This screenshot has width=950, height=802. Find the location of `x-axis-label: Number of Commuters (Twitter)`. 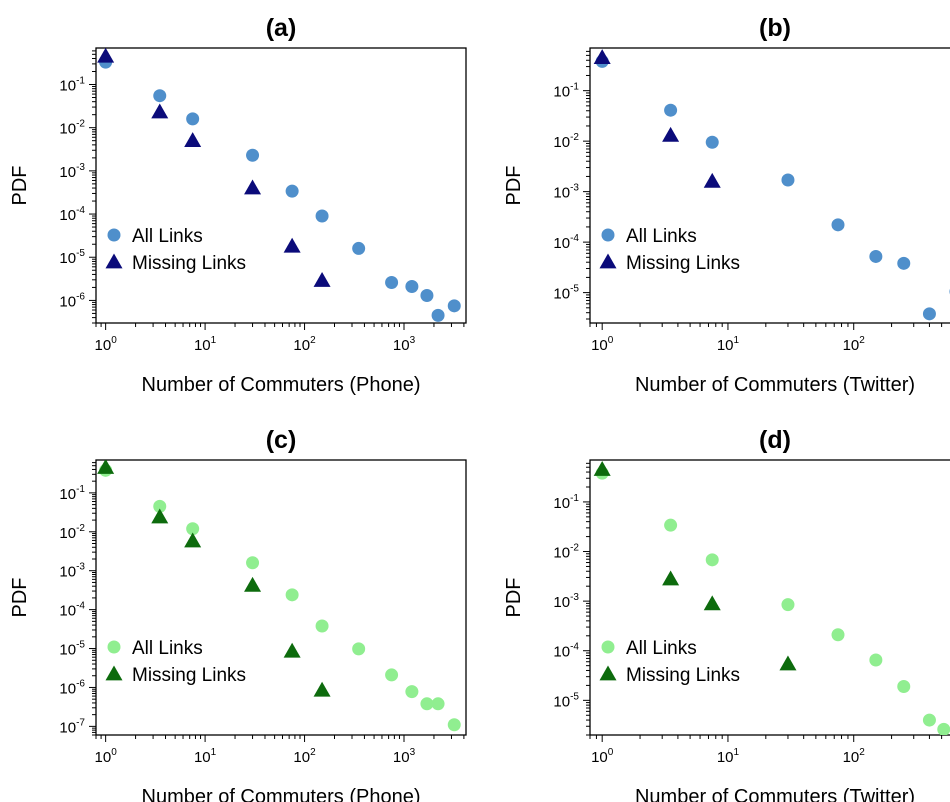

x-axis-label: Number of Commuters (Twitter) is located at coordinates (775, 794).